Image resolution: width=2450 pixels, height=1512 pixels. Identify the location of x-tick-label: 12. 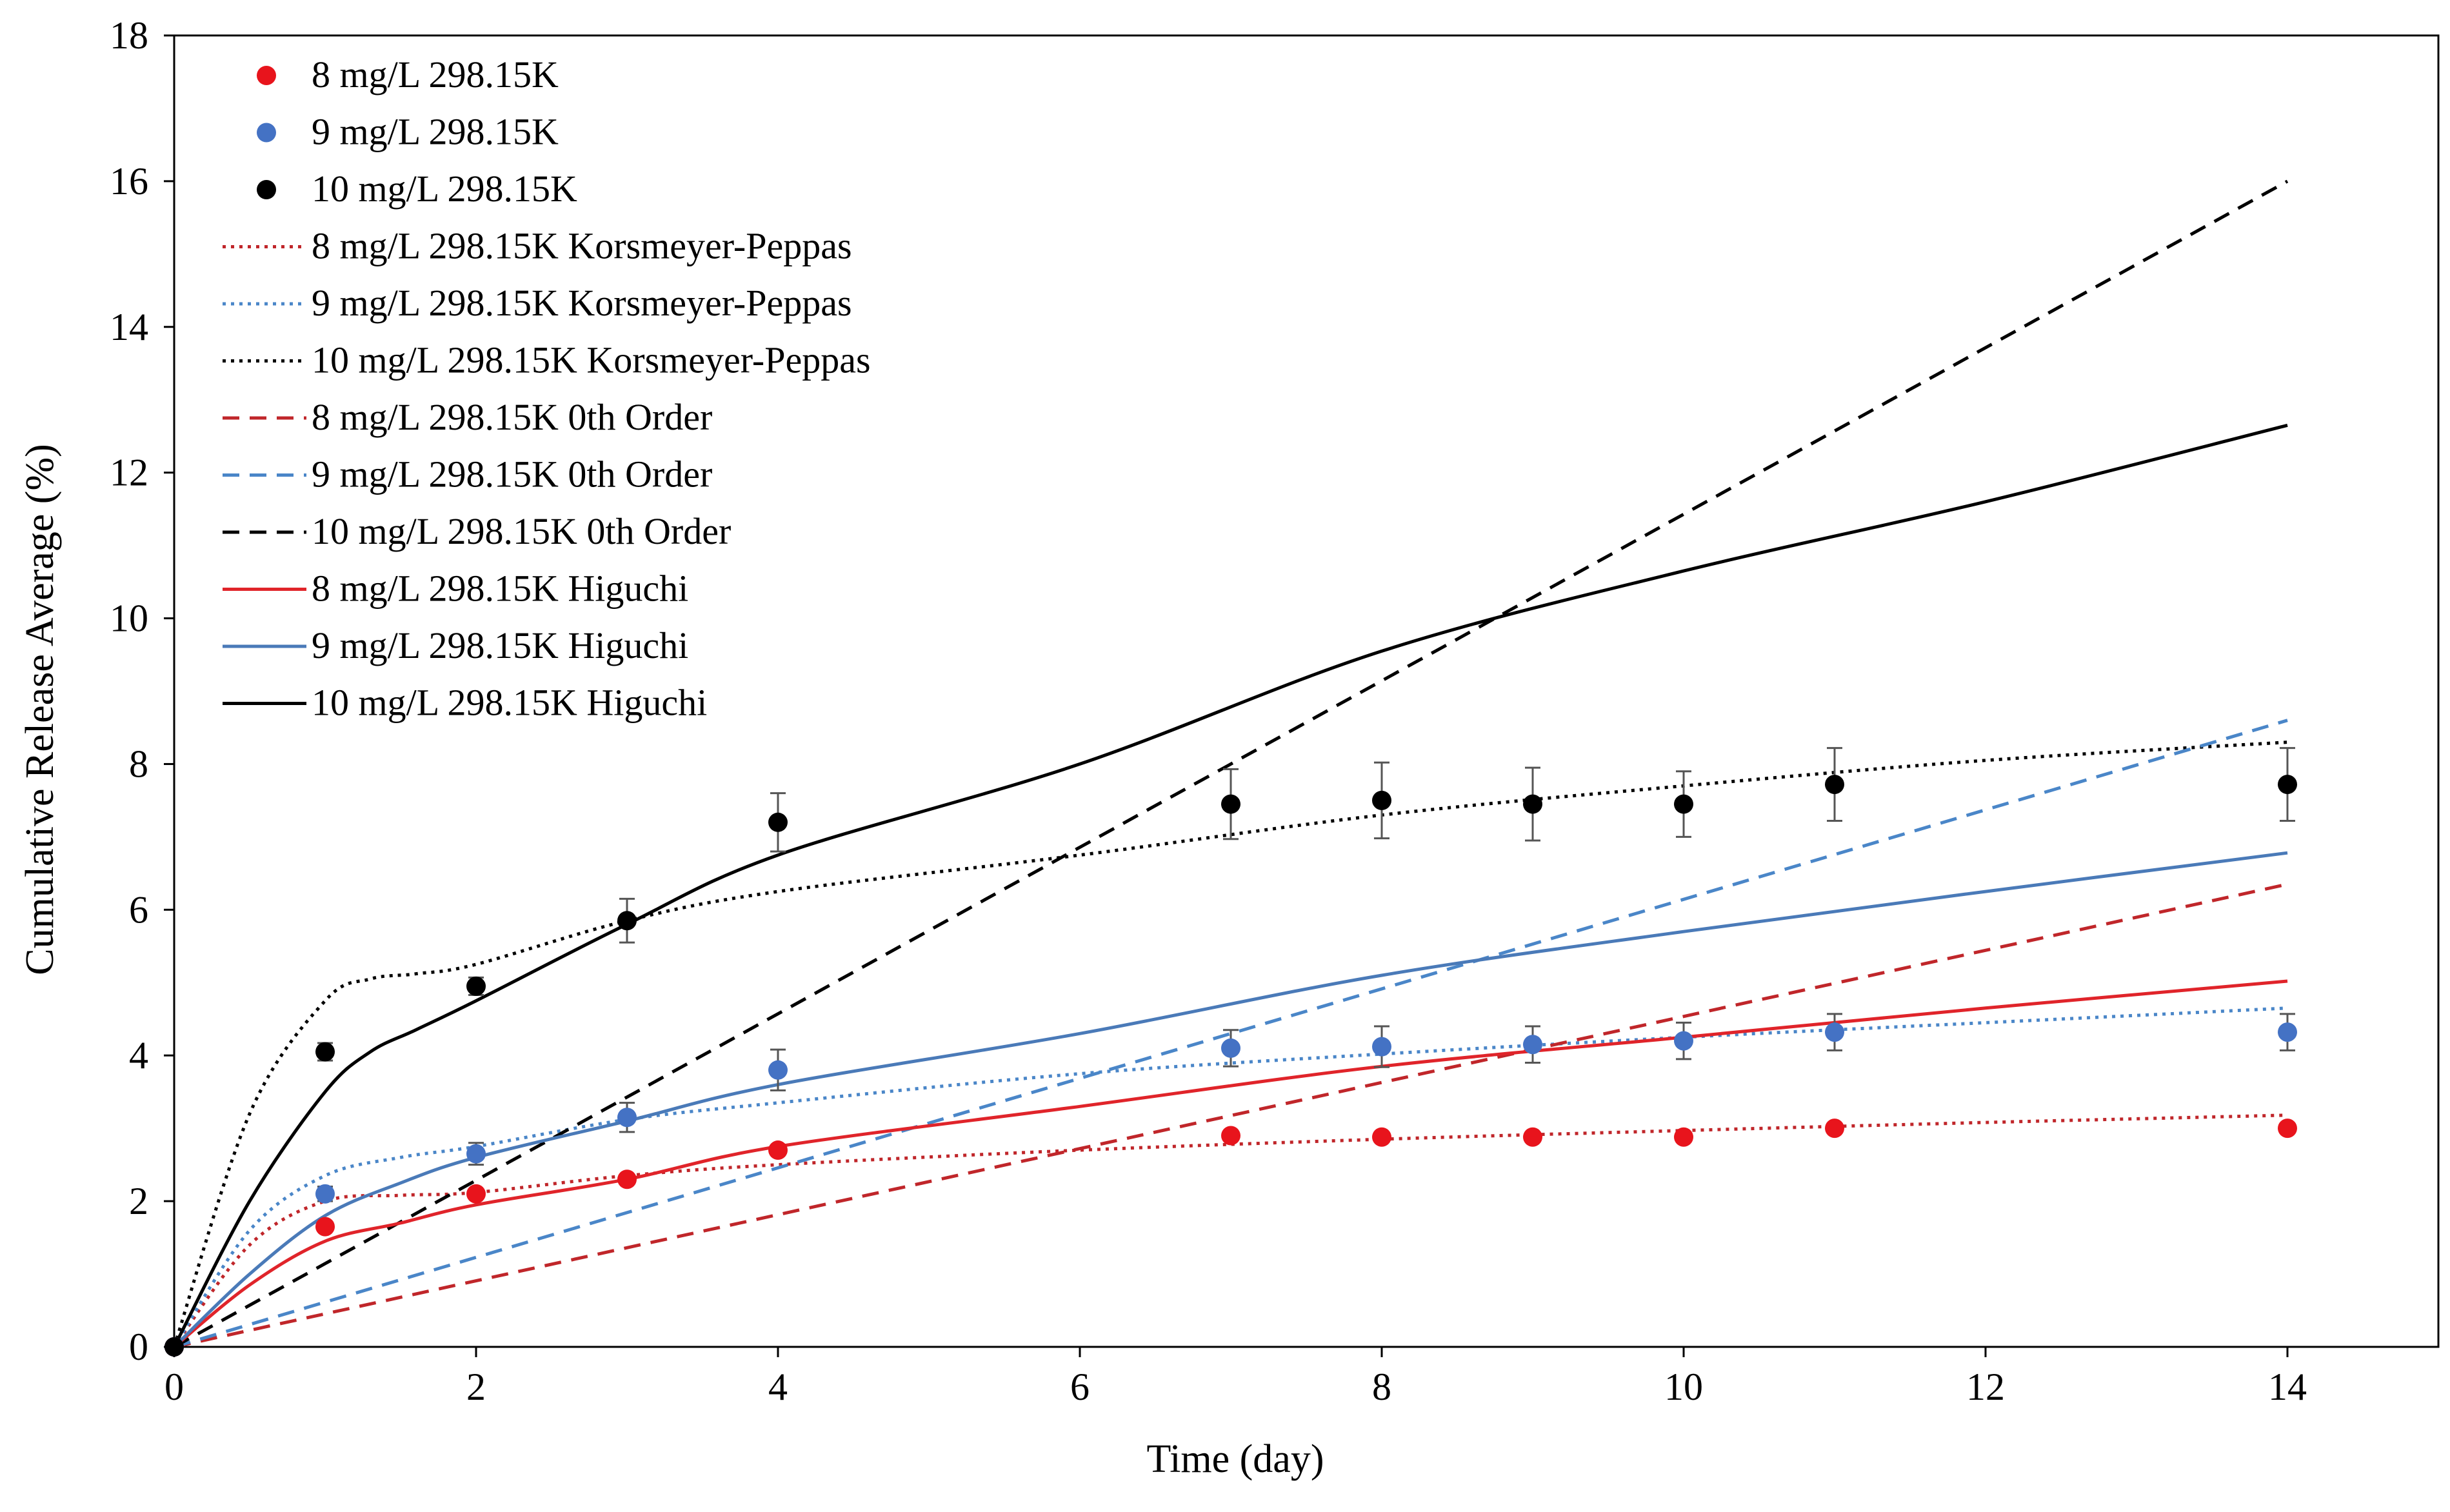
(1985, 1387).